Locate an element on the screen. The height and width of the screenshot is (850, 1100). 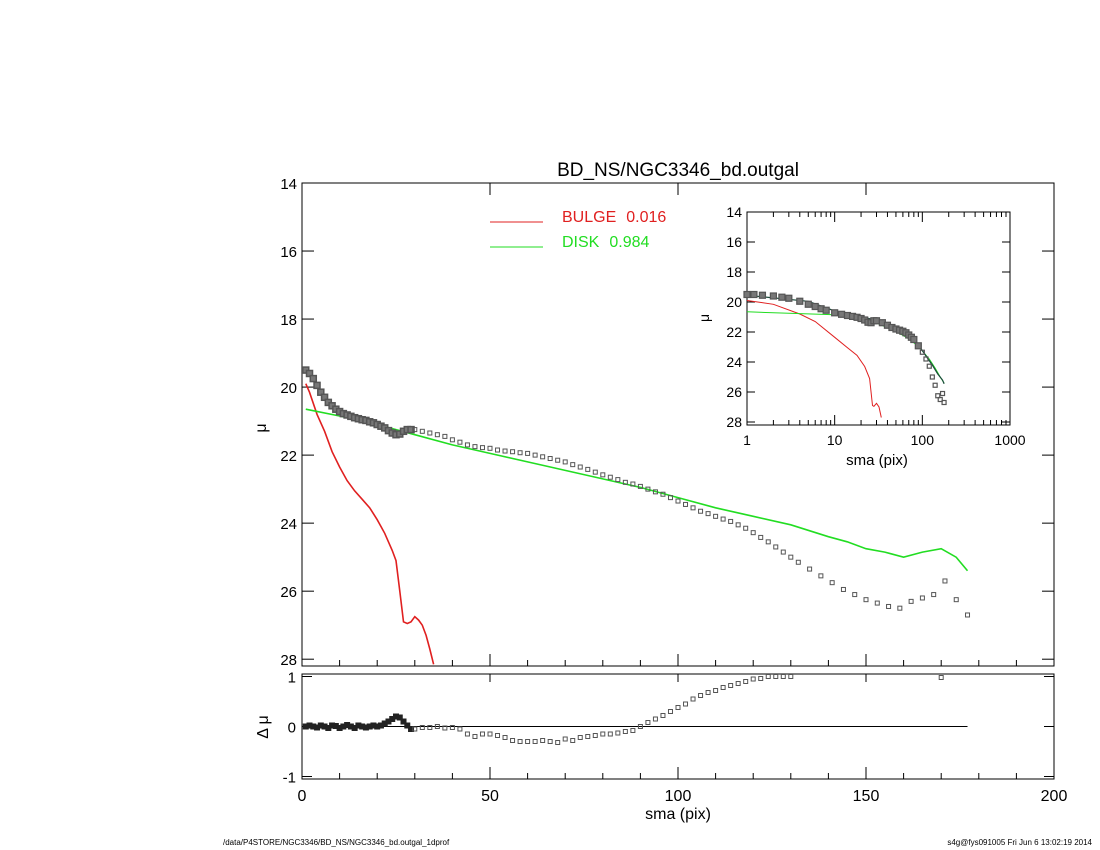
inset-y-axis: 14 16 18 20 22 24 26 28 is located at coordinates (868, 317).